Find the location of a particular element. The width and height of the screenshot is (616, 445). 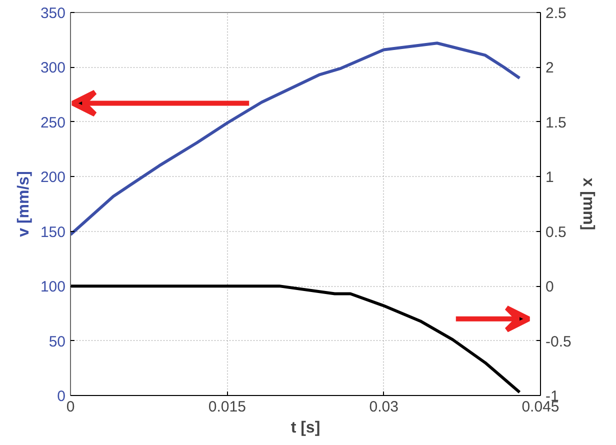

y-tick-label: 200 is located at coordinates (53, 177).